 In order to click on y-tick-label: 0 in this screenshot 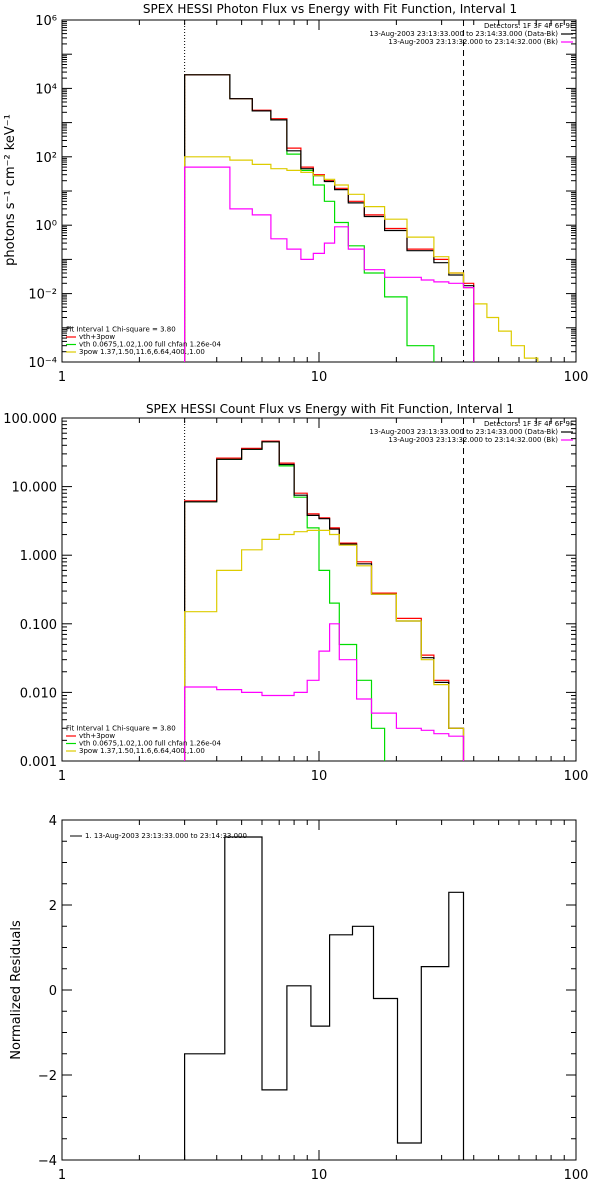, I will do `click(53, 991)`.